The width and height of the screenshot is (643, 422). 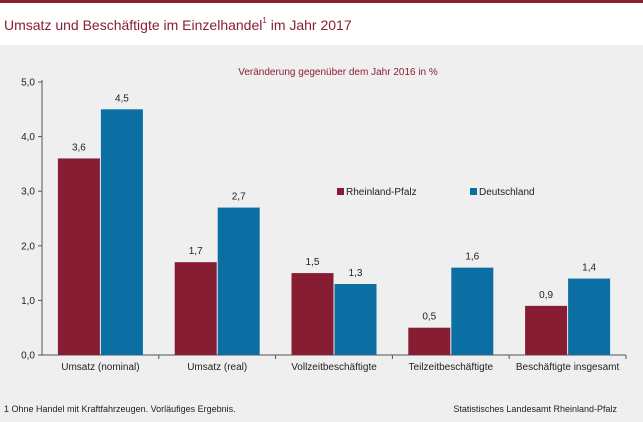 I want to click on y-tick-label: 1,0, so click(x=28, y=301).